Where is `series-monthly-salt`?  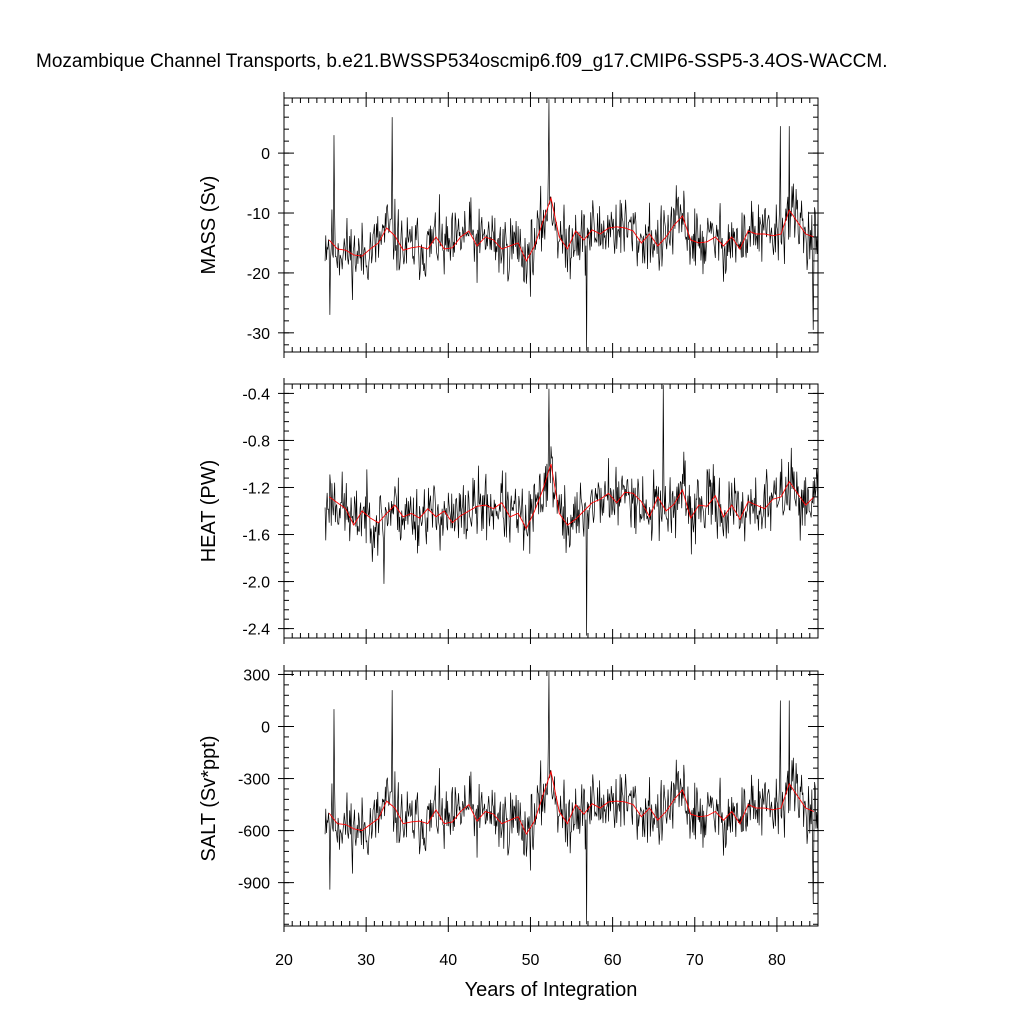 series-monthly-salt is located at coordinates (571, 798).